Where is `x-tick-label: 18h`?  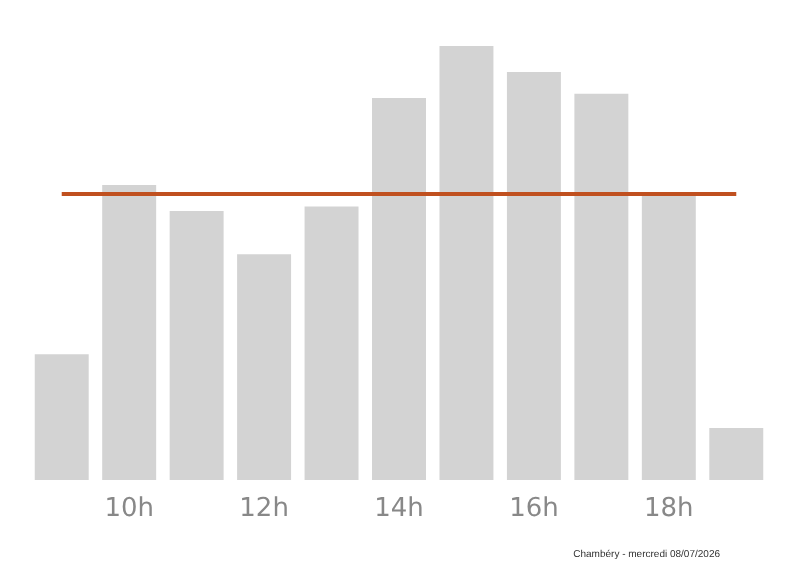 x-tick-label: 18h is located at coordinates (669, 509).